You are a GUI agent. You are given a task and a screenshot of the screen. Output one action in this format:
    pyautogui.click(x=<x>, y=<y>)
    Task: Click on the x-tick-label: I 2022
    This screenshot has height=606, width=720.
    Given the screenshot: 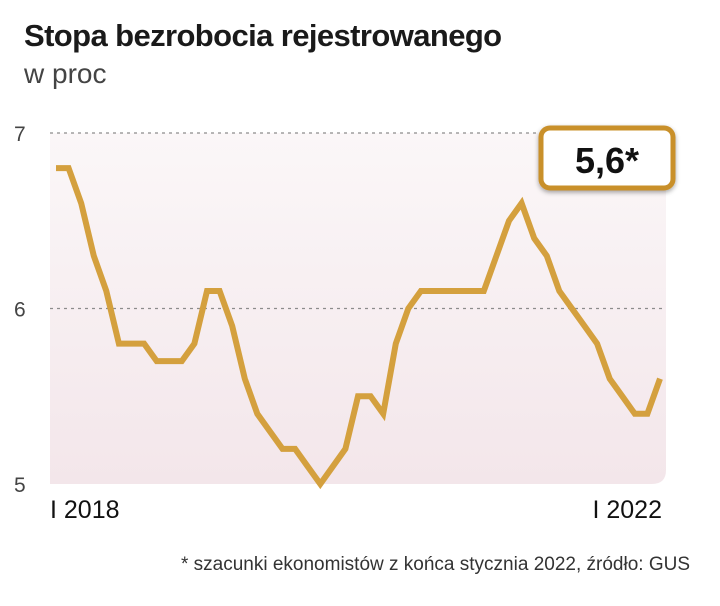 What is the action you would take?
    pyautogui.click(x=627, y=510)
    